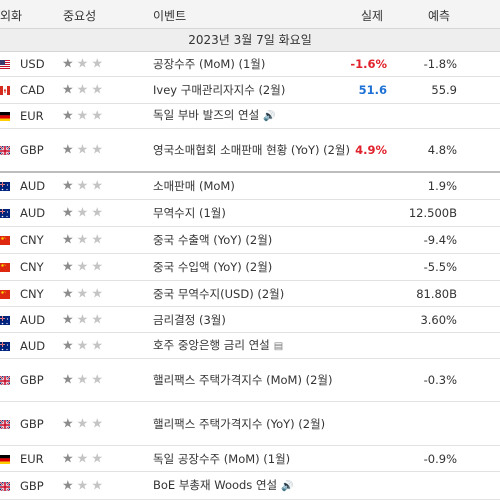  Describe the element at coordinates (253, 186) in the screenshot. I see `event-name: 소매판매 (MoM)` at that location.